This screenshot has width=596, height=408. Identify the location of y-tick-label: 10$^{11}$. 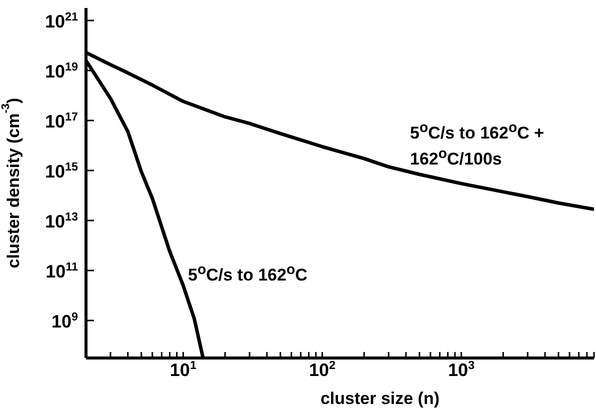
(62, 271).